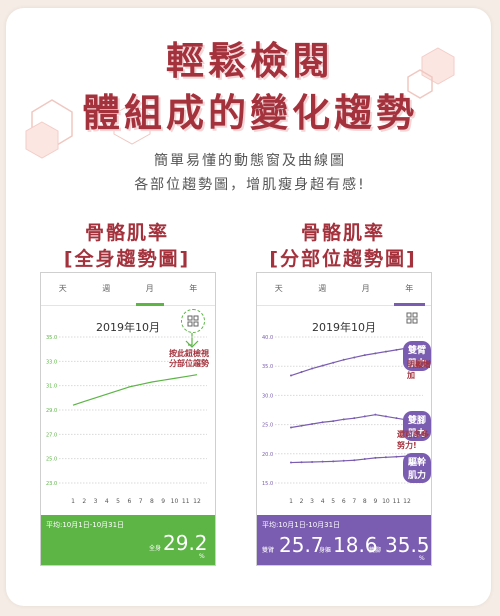  I want to click on y-tick-label: 27.0, so click(51, 435).